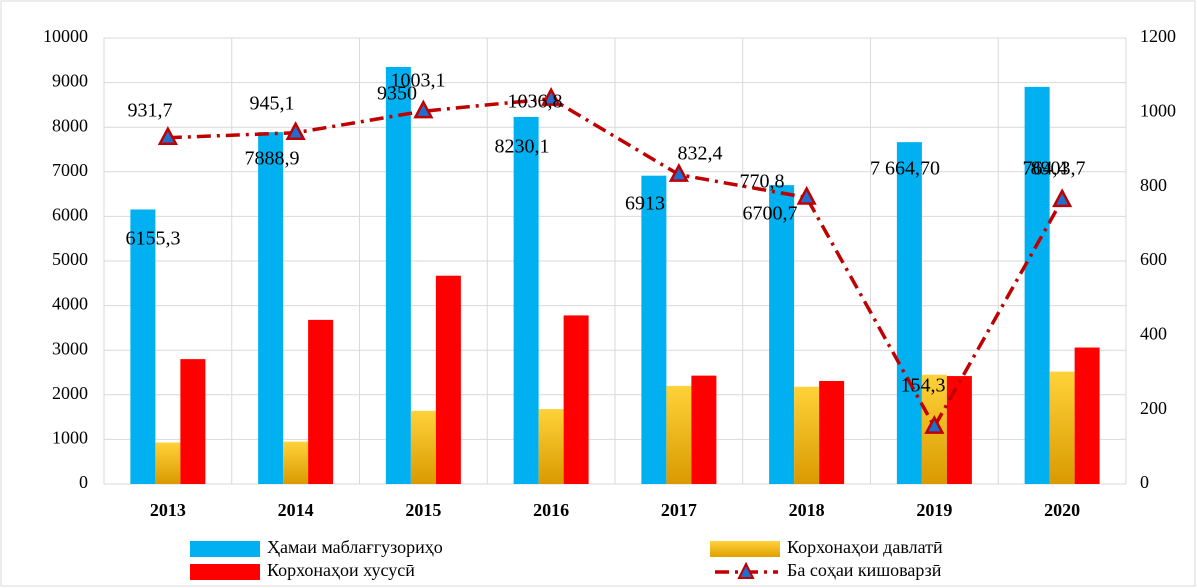 The image size is (1197, 588). Describe the element at coordinates (1062, 510) in the screenshot. I see `x-tick-label: 2020` at that location.